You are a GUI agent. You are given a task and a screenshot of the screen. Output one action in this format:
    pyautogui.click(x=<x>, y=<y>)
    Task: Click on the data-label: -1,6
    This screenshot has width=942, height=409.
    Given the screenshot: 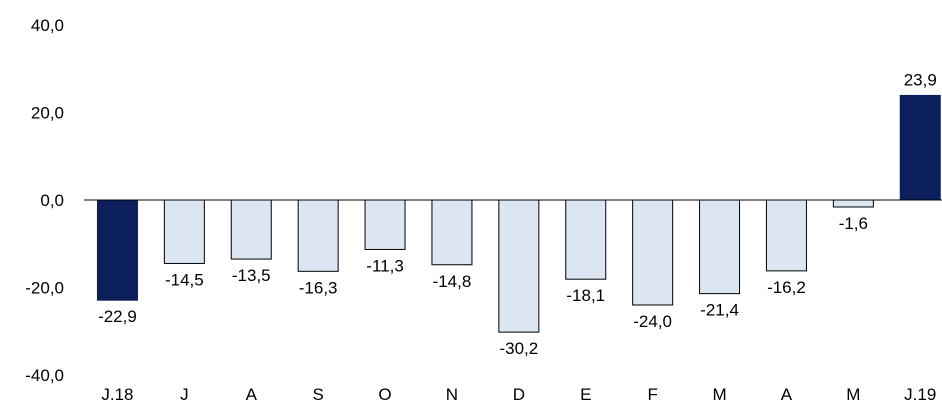 What is the action you would take?
    pyautogui.click(x=853, y=223)
    